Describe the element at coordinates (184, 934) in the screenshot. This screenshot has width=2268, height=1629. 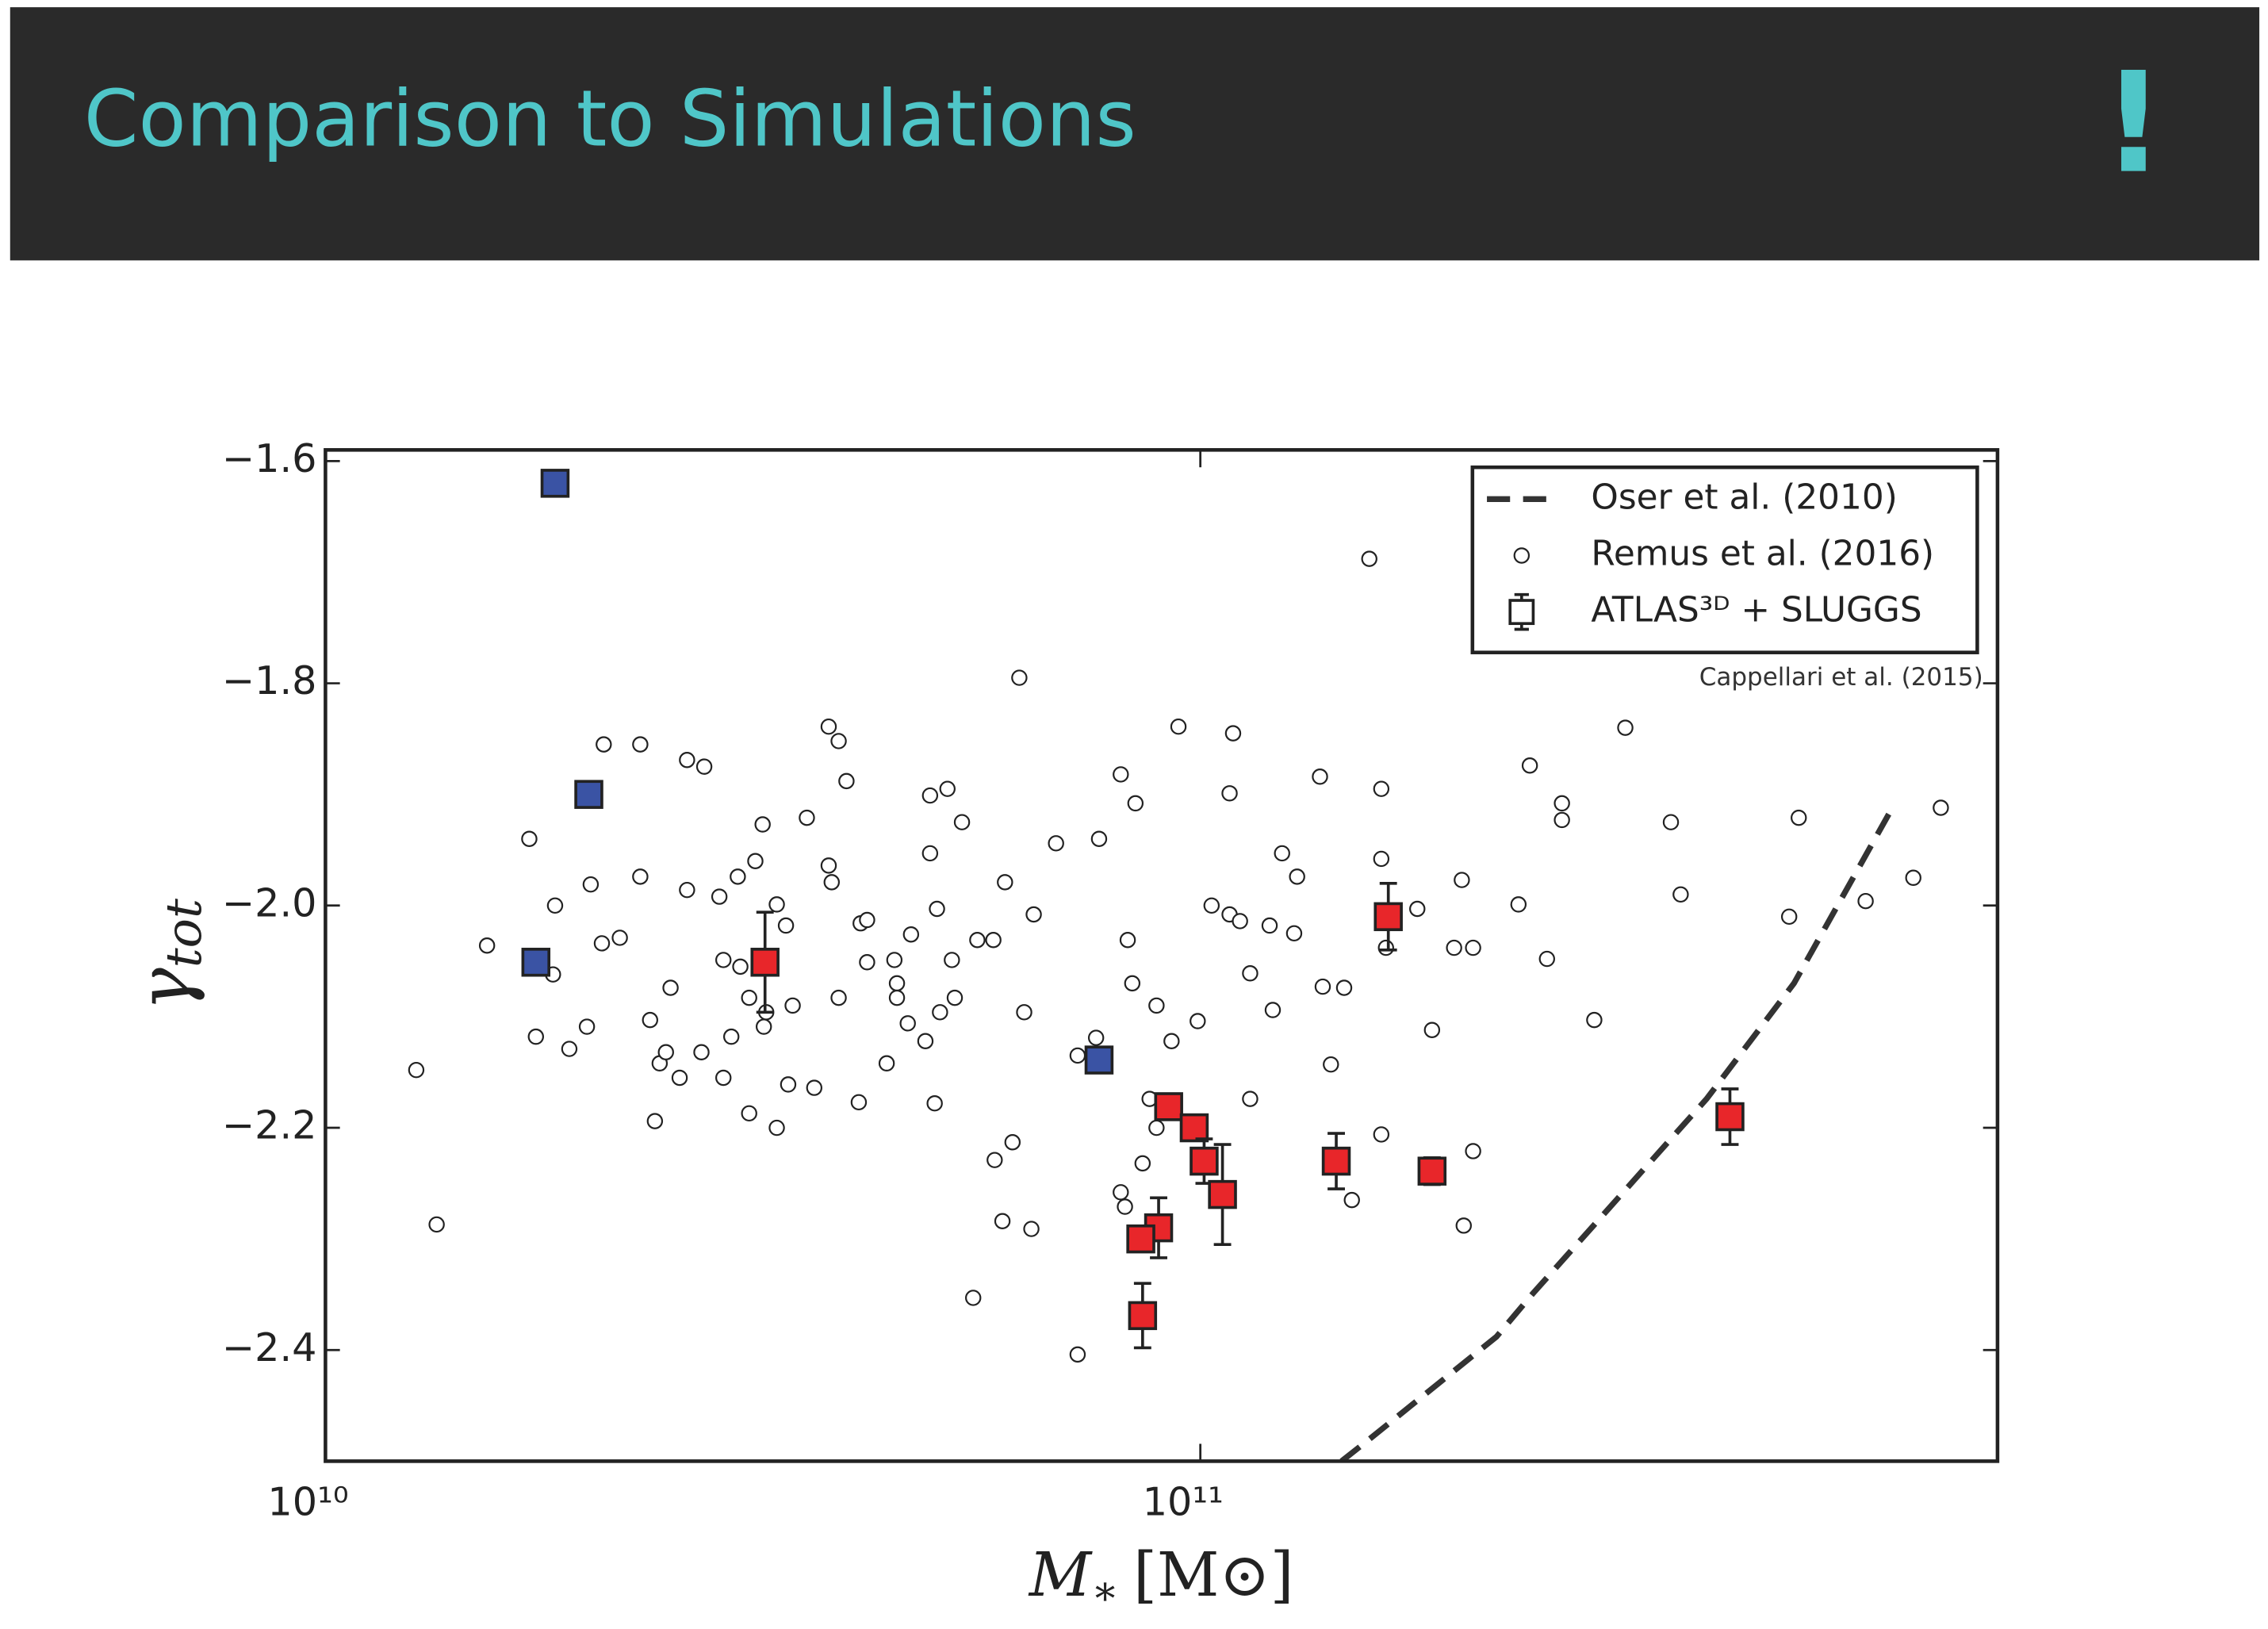
I see `y-label-subscript: tot` at that location.